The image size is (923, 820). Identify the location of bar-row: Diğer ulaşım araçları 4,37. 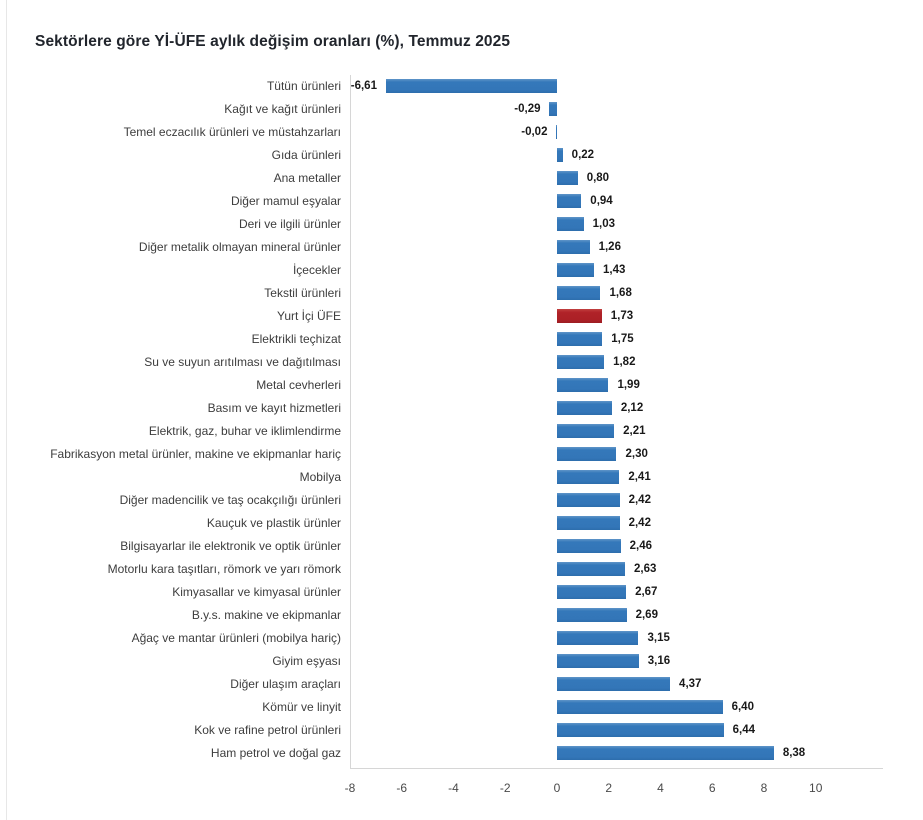
(461, 684).